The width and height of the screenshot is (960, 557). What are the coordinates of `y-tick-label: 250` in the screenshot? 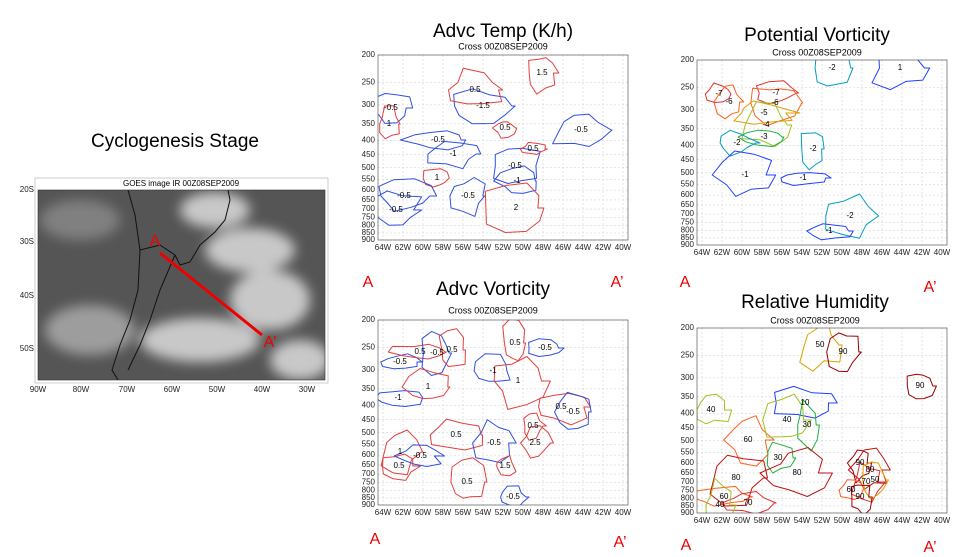 It's located at (369, 82).